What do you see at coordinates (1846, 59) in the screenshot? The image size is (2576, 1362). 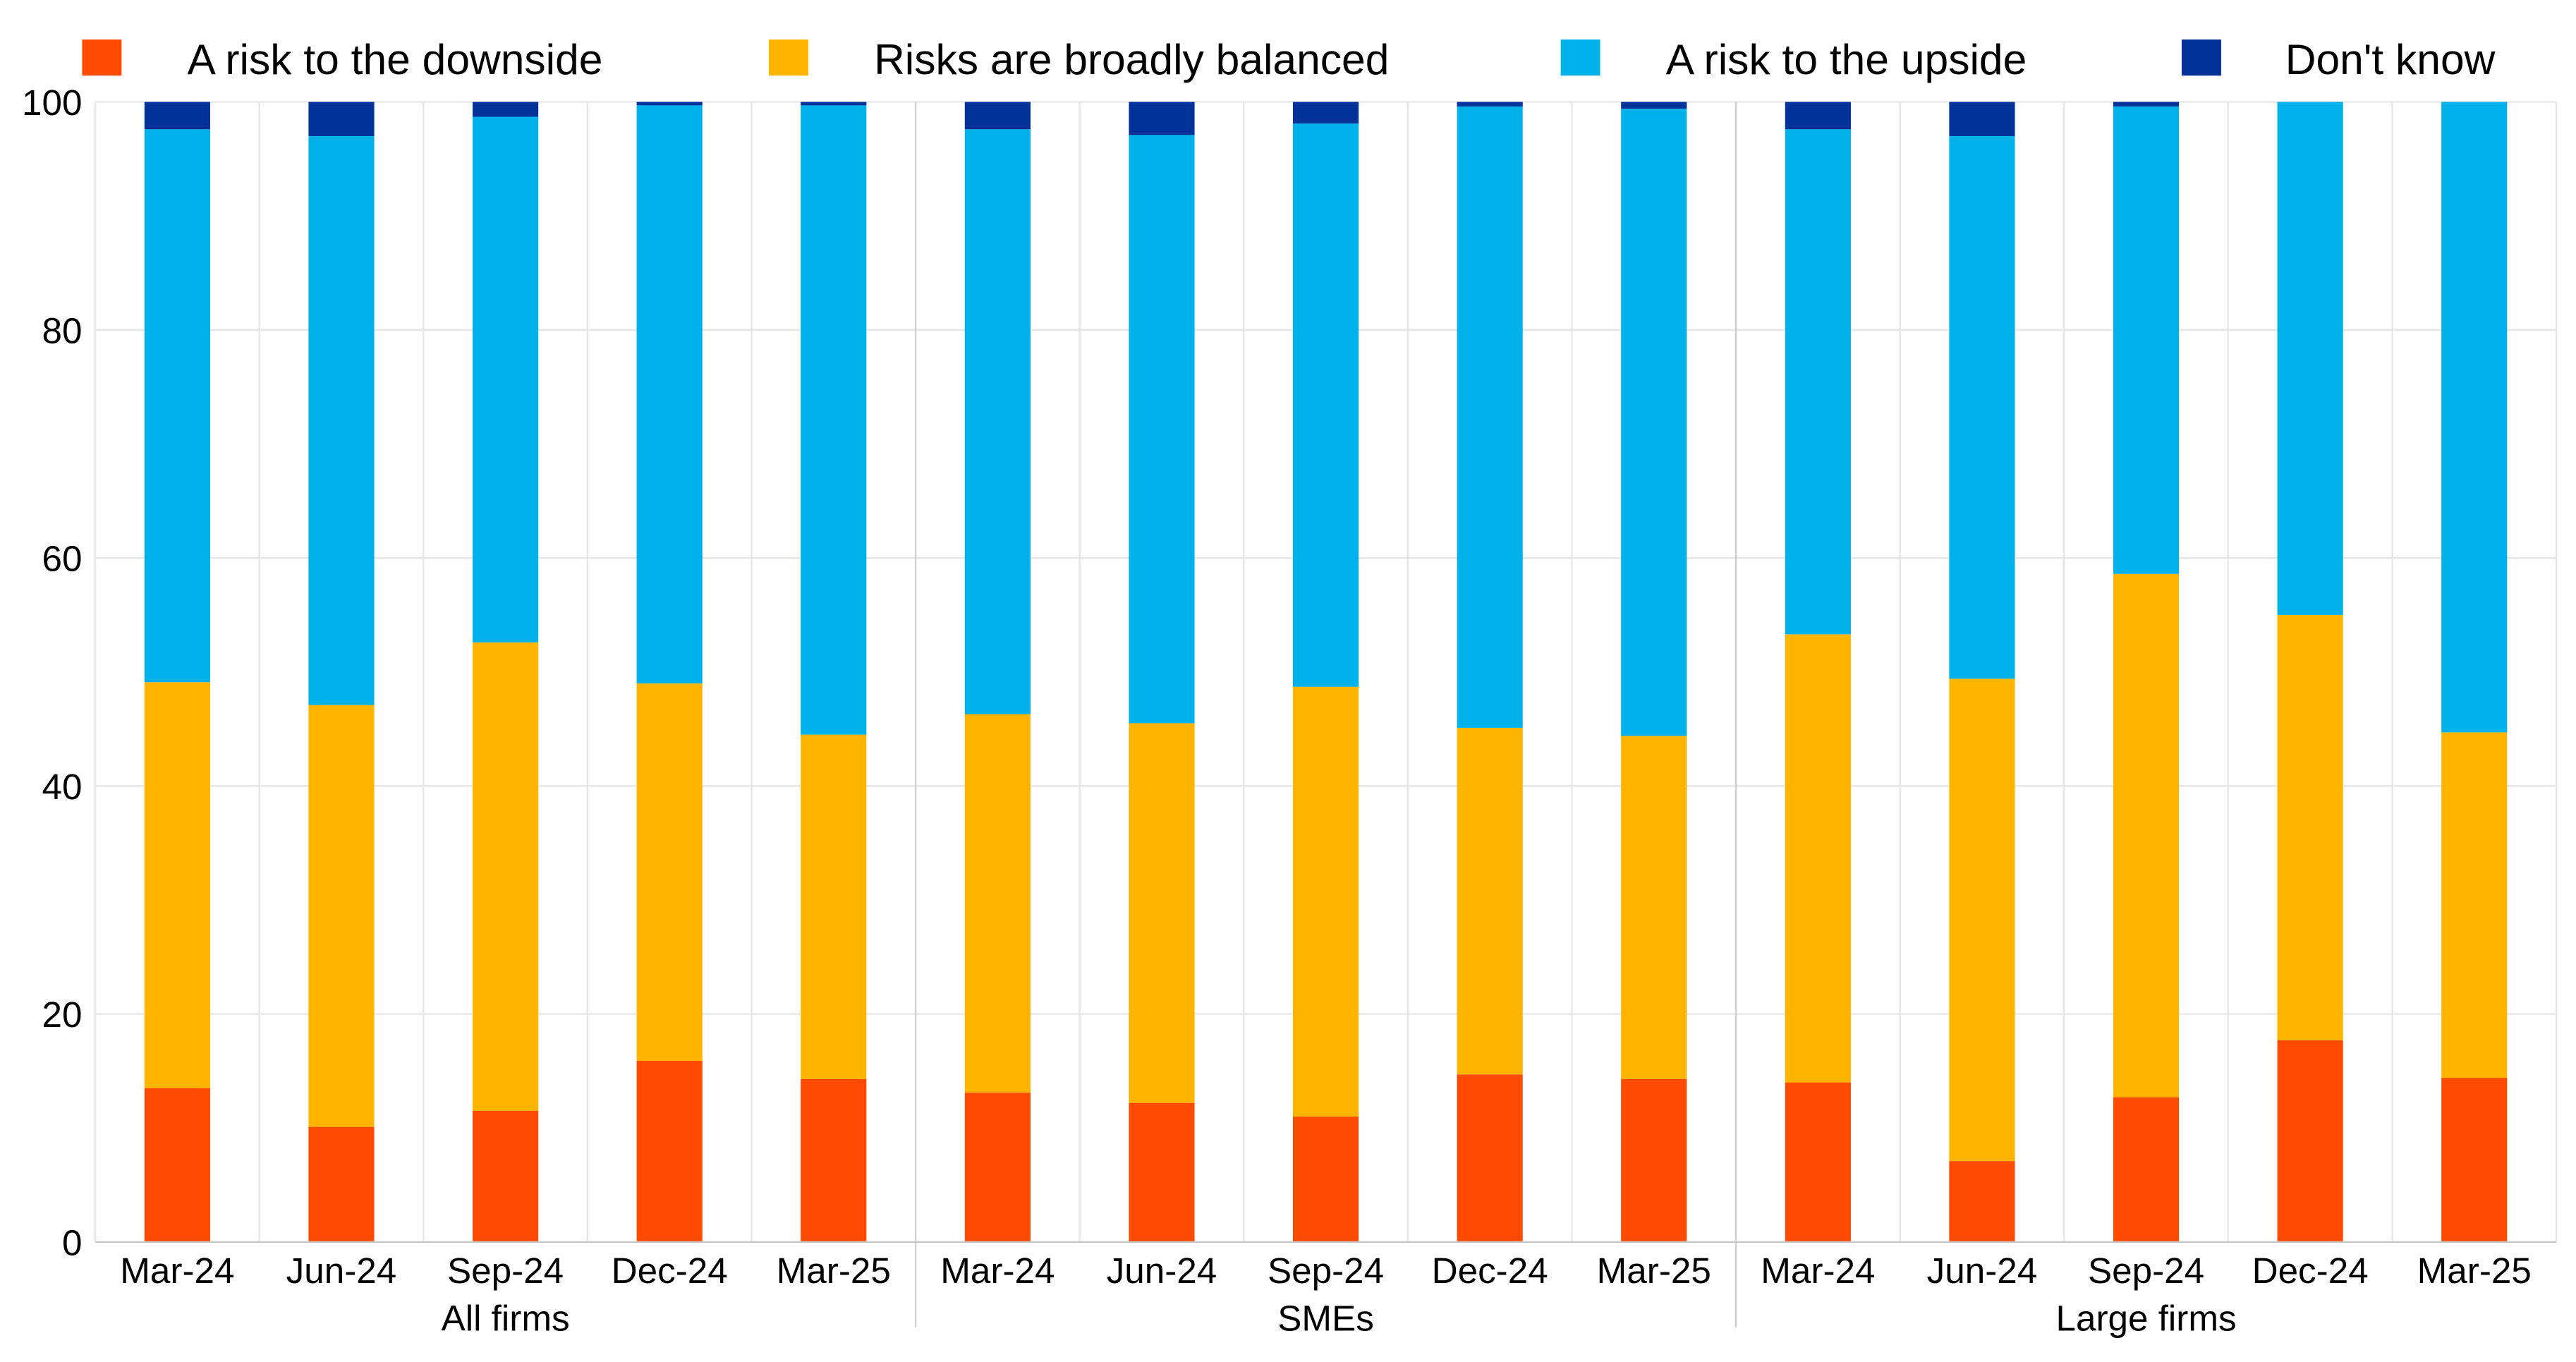 I see `legend-label: A risk to the upside` at bounding box center [1846, 59].